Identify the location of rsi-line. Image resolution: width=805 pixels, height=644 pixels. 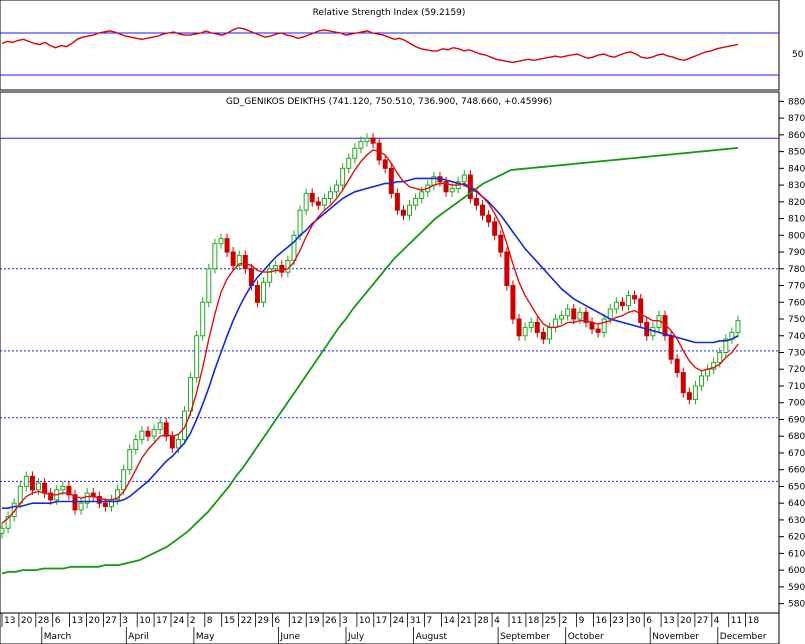
(370, 45).